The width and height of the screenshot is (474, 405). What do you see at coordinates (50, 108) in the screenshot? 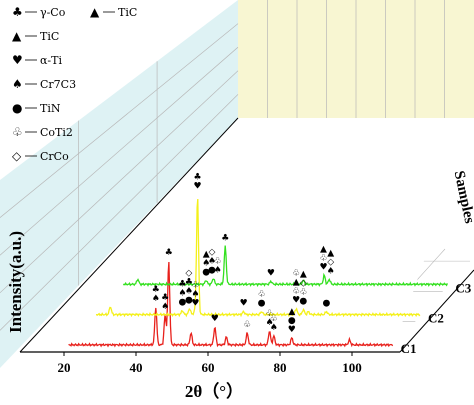
I see `legend-label: TiN` at bounding box center [50, 108].